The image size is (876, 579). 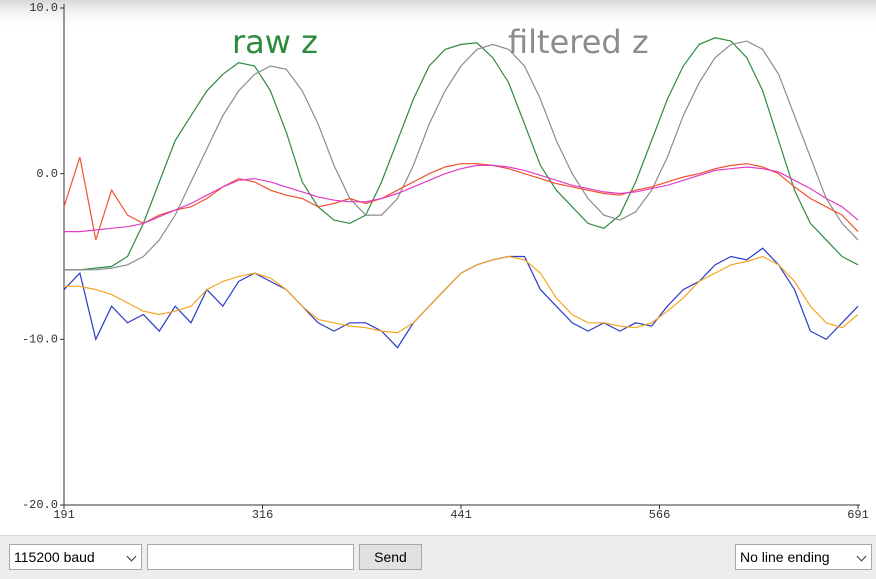 I want to click on x-tick-label: 566, so click(x=660, y=515).